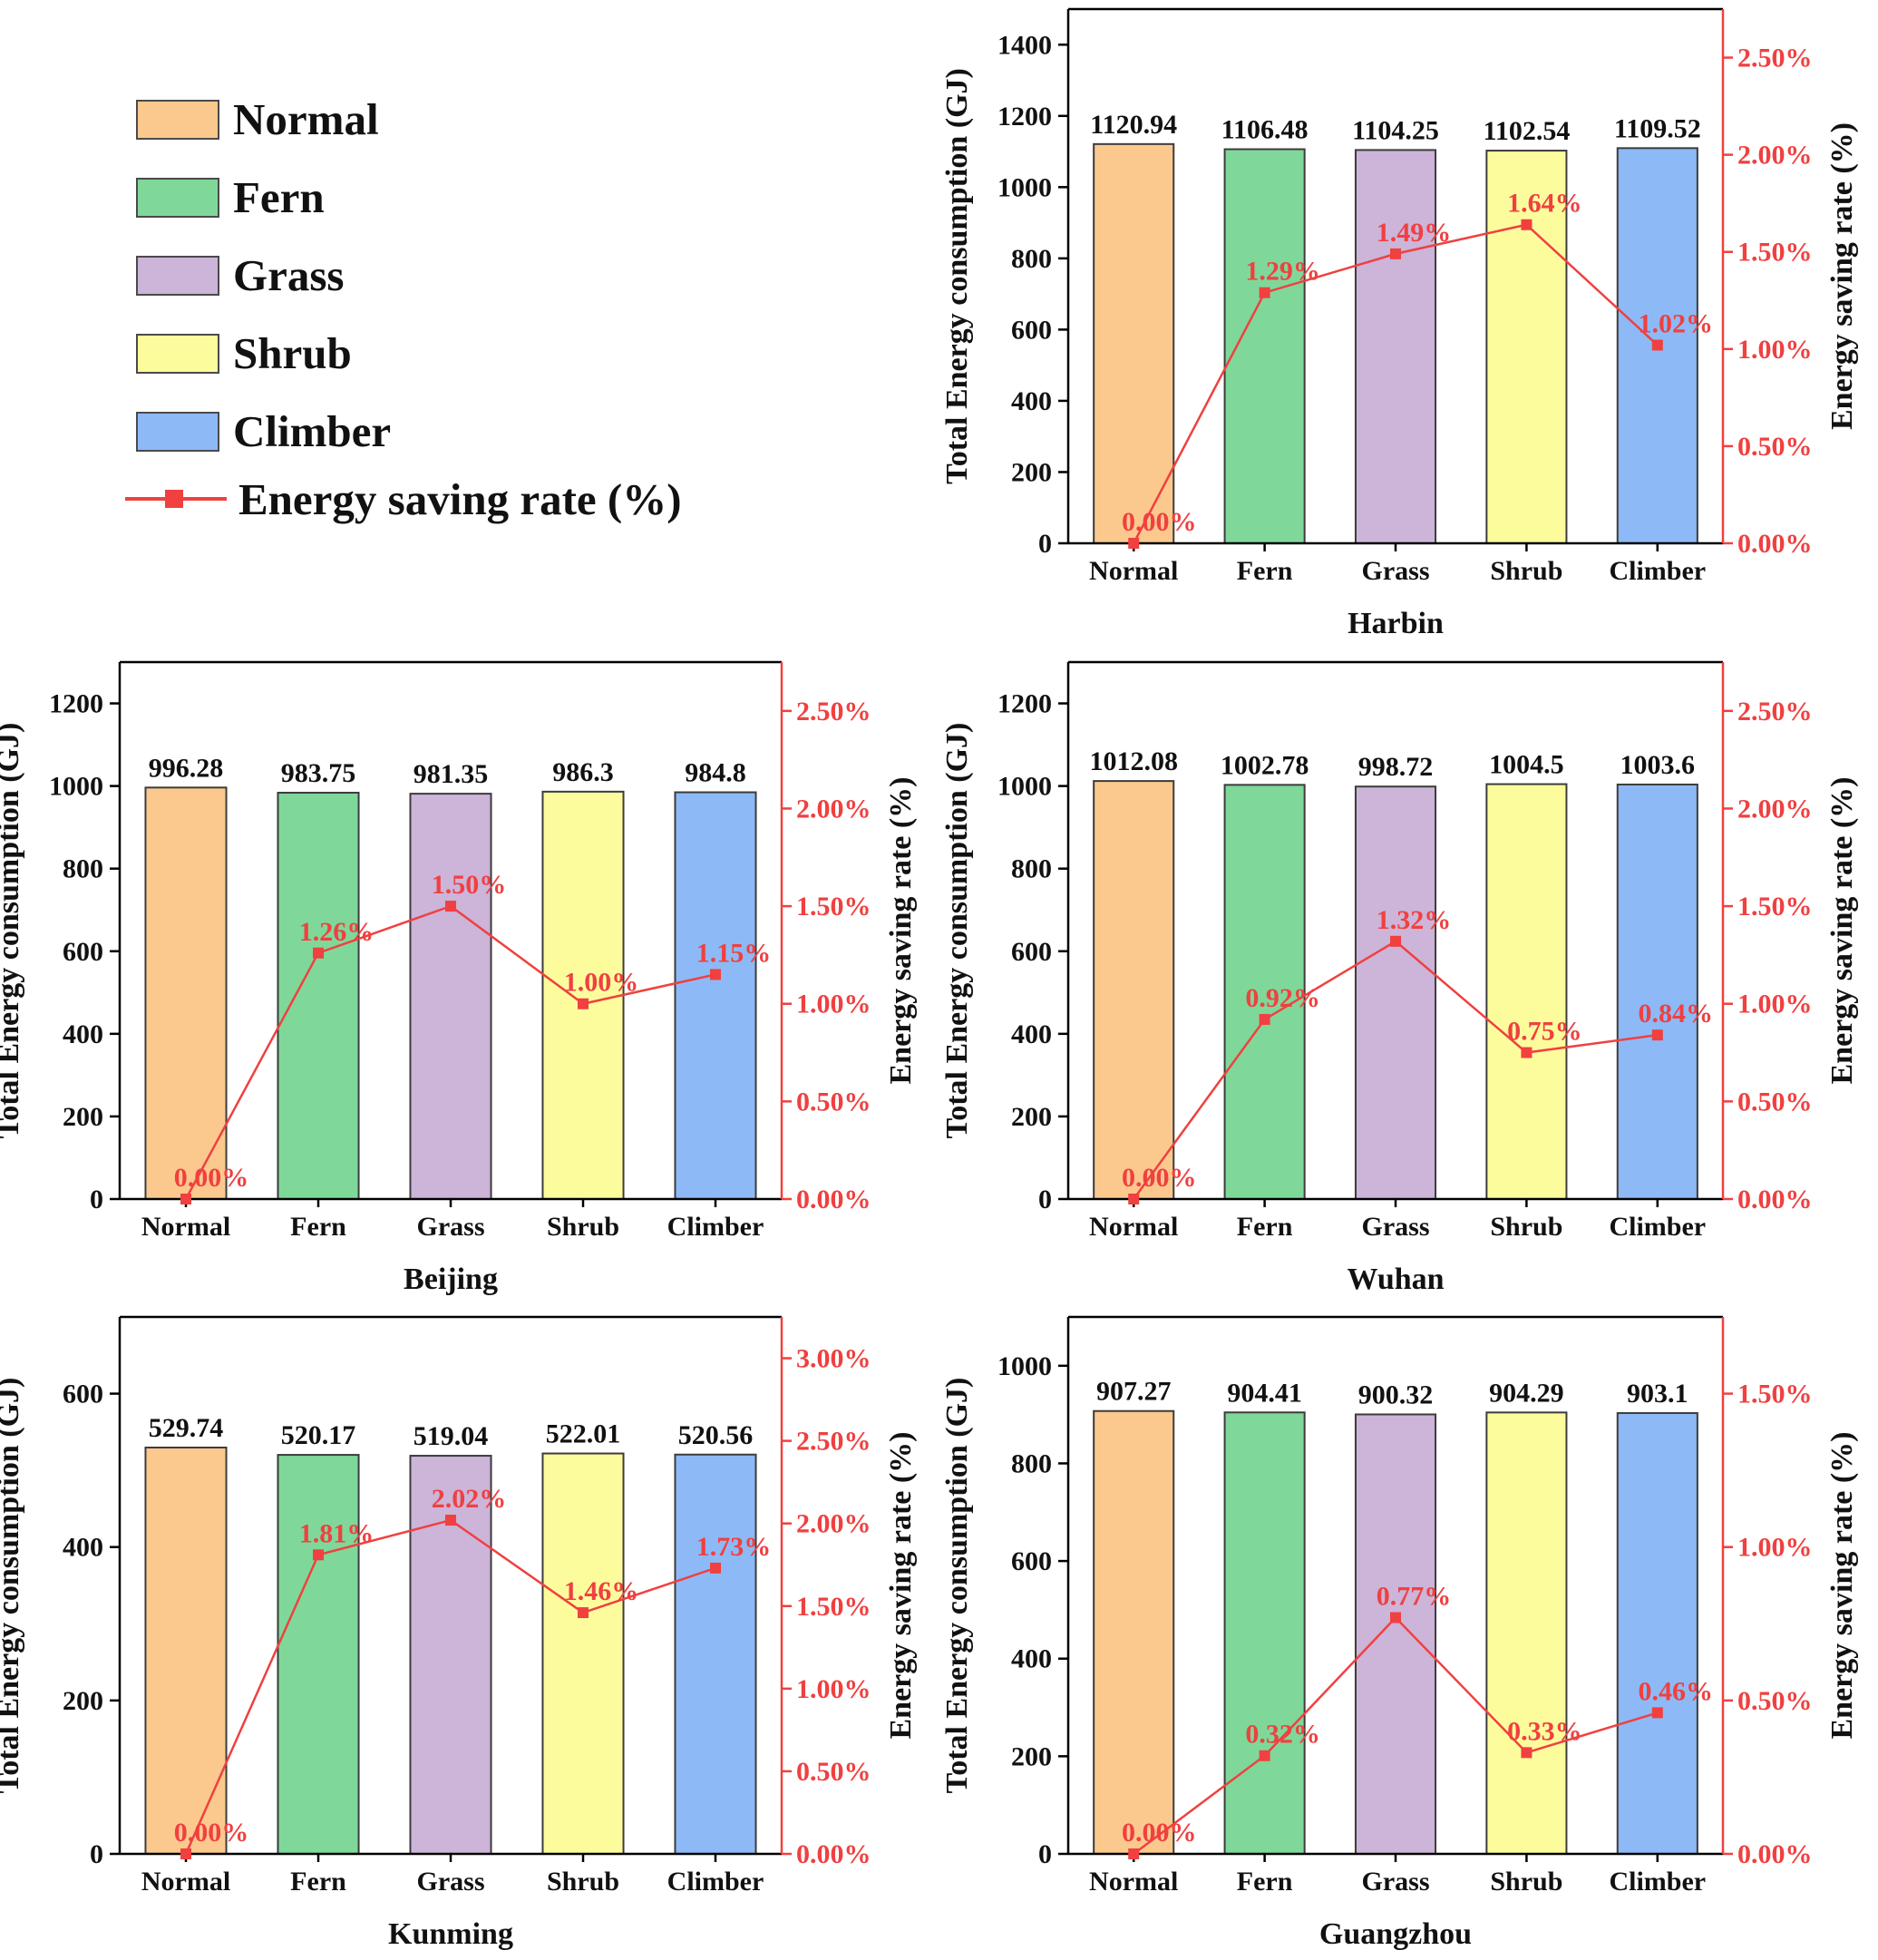 This screenshot has width=1878, height=1960. Describe the element at coordinates (1676, 1014) in the screenshot. I see `saving-rate-label: 0.84%` at that location.